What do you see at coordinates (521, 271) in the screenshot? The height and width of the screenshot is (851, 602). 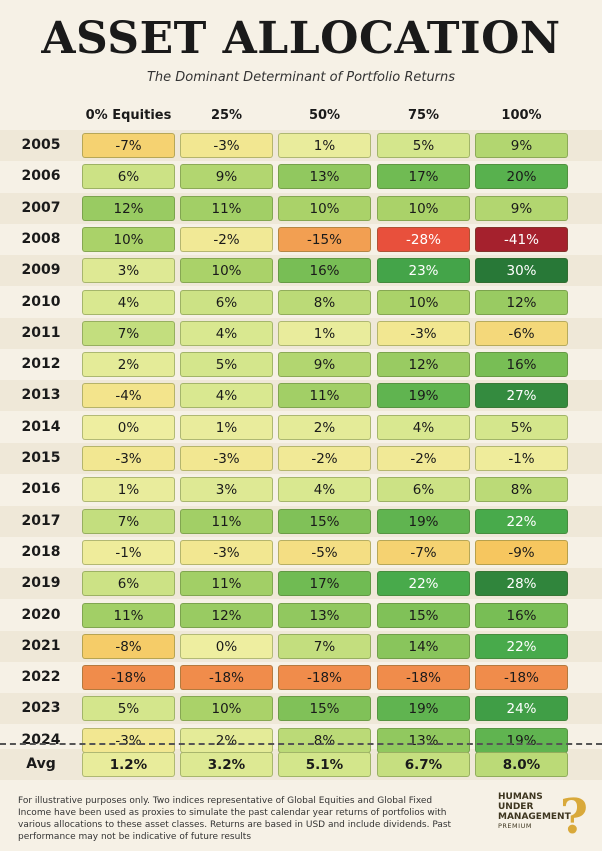 I see `return-cell: 30%` at bounding box center [521, 271].